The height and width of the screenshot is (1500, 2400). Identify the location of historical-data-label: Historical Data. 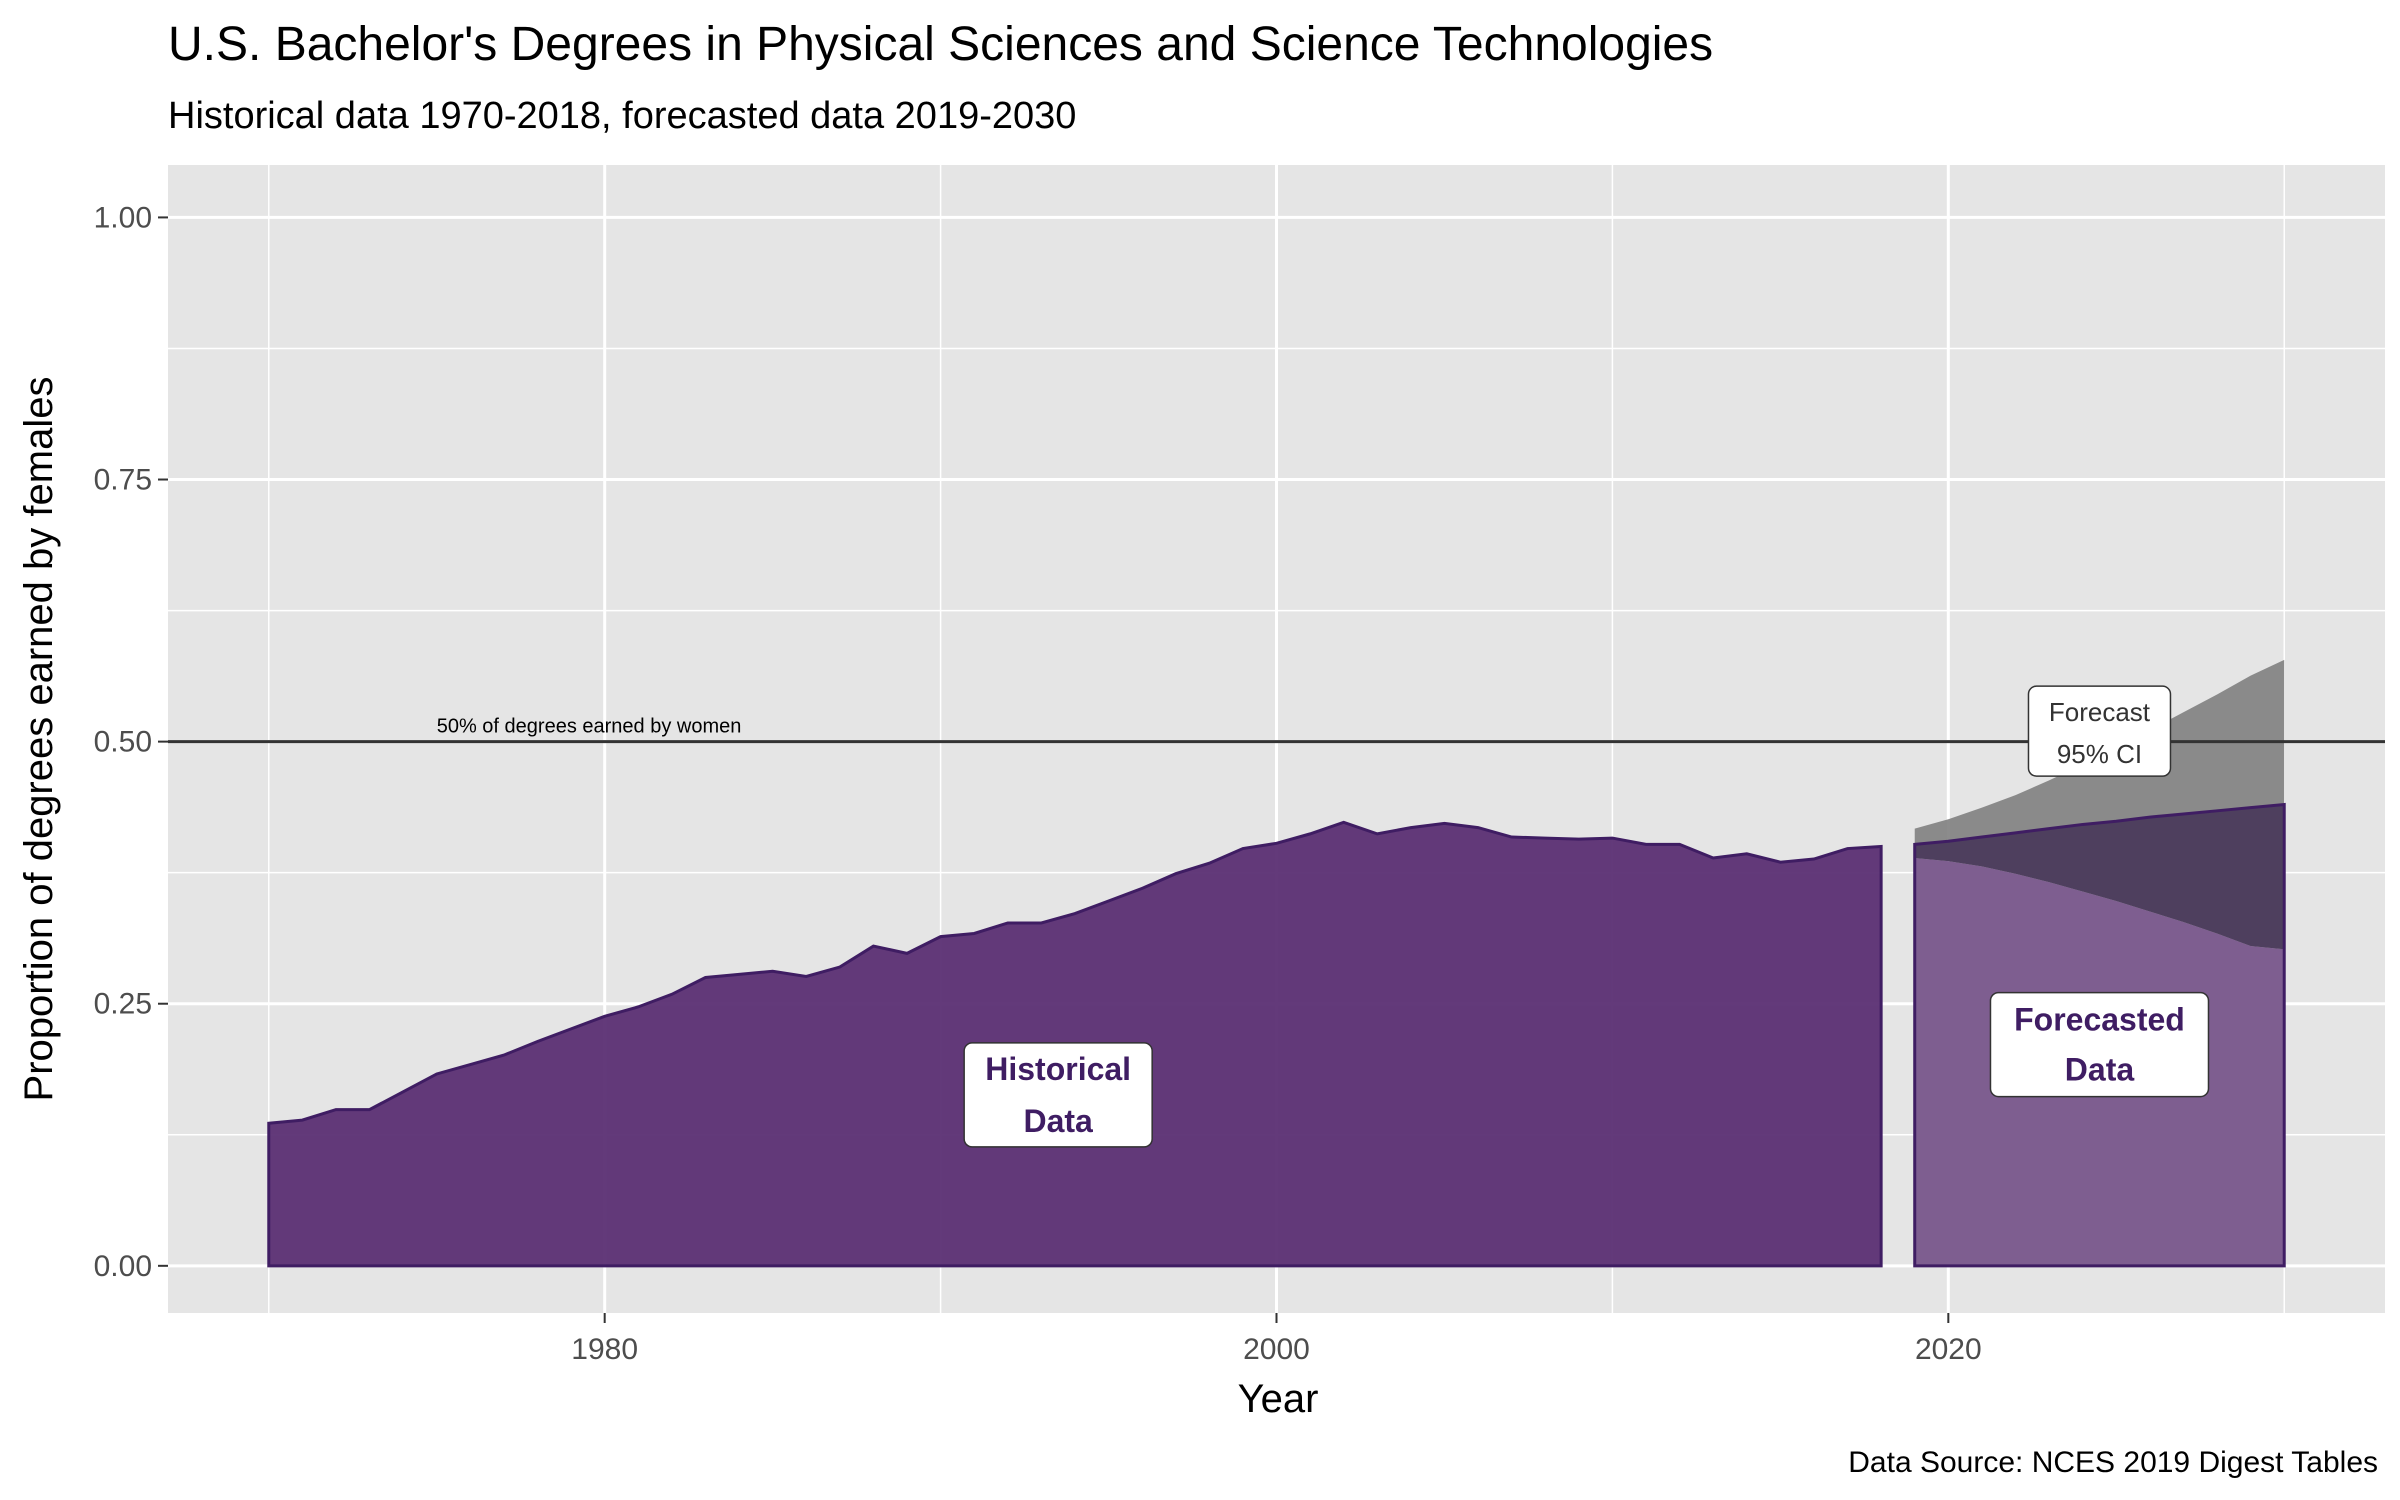
(1058, 1095).